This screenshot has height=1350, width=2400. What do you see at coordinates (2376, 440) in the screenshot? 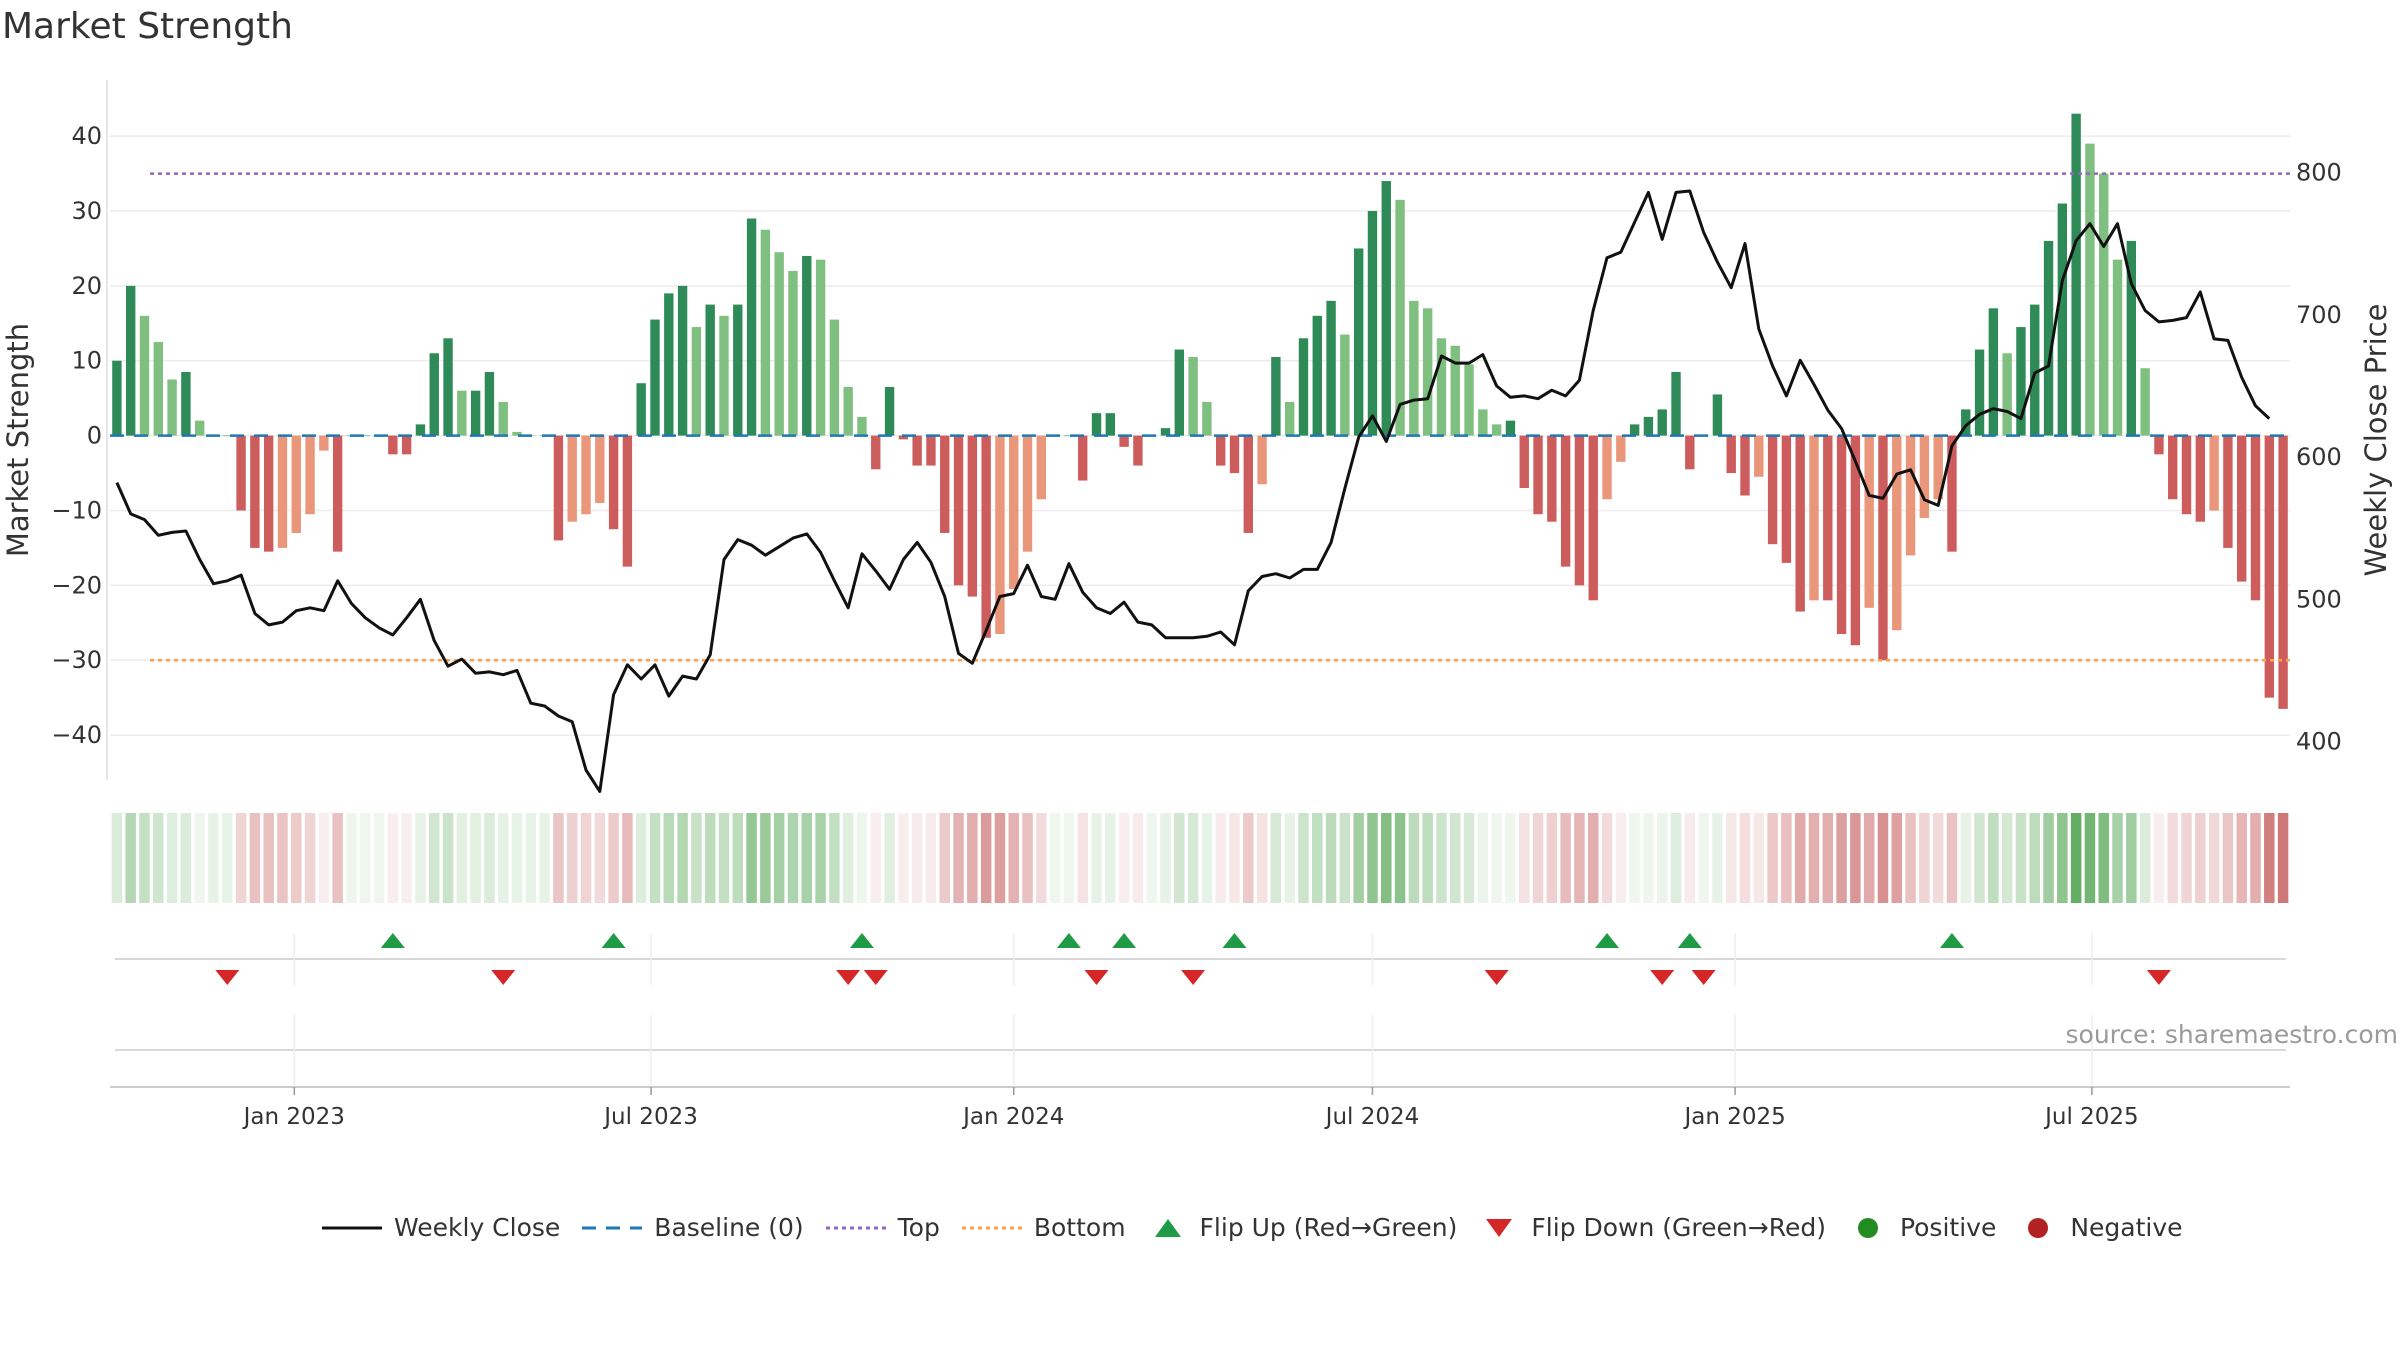
I see `y-right-axis-label: Weekly Close Price` at bounding box center [2376, 440].